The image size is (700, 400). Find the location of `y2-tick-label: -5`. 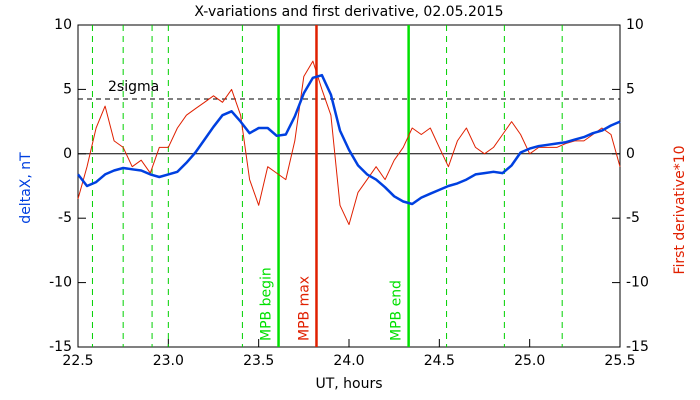

y2-tick-label: -5 is located at coordinates (633, 218).